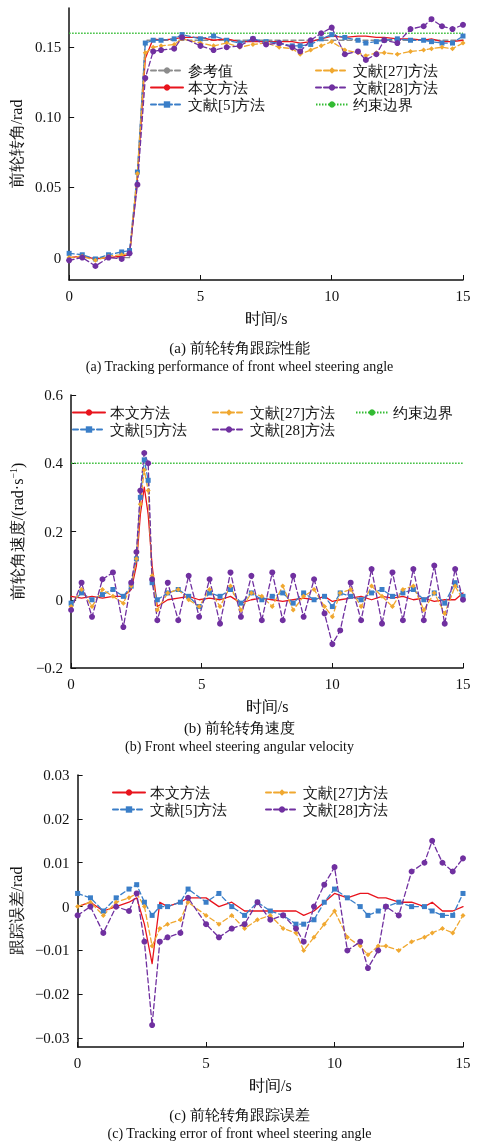 This screenshot has height=1147, width=479. What do you see at coordinates (239, 1133) in the screenshot?
I see `text: (c) Tracking error of front wheel steering angle` at bounding box center [239, 1133].